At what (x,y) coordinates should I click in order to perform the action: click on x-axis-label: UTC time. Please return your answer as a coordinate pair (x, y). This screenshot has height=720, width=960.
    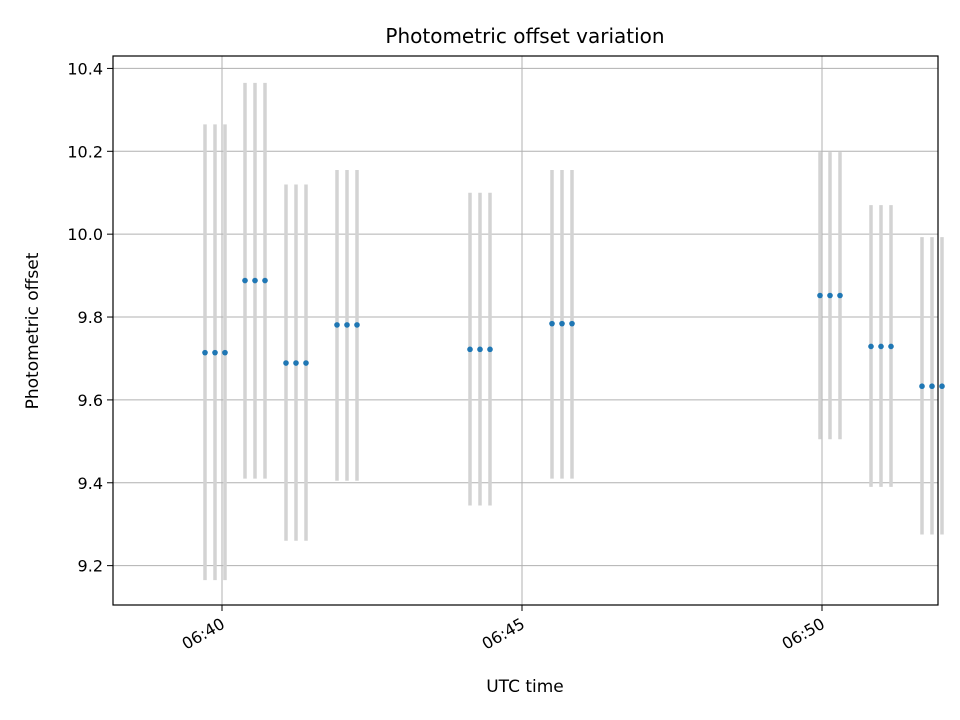
    Looking at the image, I should click on (525, 687).